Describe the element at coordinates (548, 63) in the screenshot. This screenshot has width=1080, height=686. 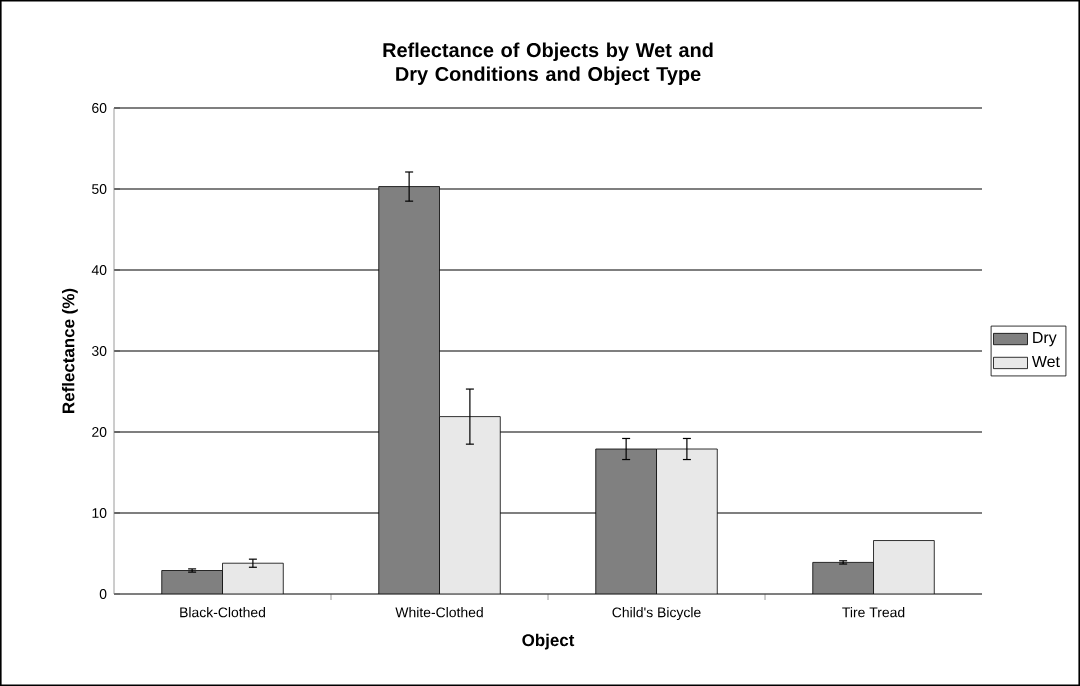
I see `chart-title: Reflectance of Objects by Wet and Dry Conditions and Object Type` at that location.